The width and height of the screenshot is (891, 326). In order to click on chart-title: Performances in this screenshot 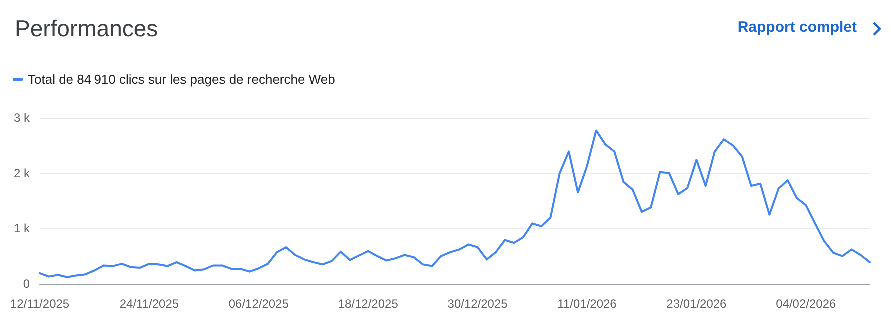, I will do `click(86, 29)`.